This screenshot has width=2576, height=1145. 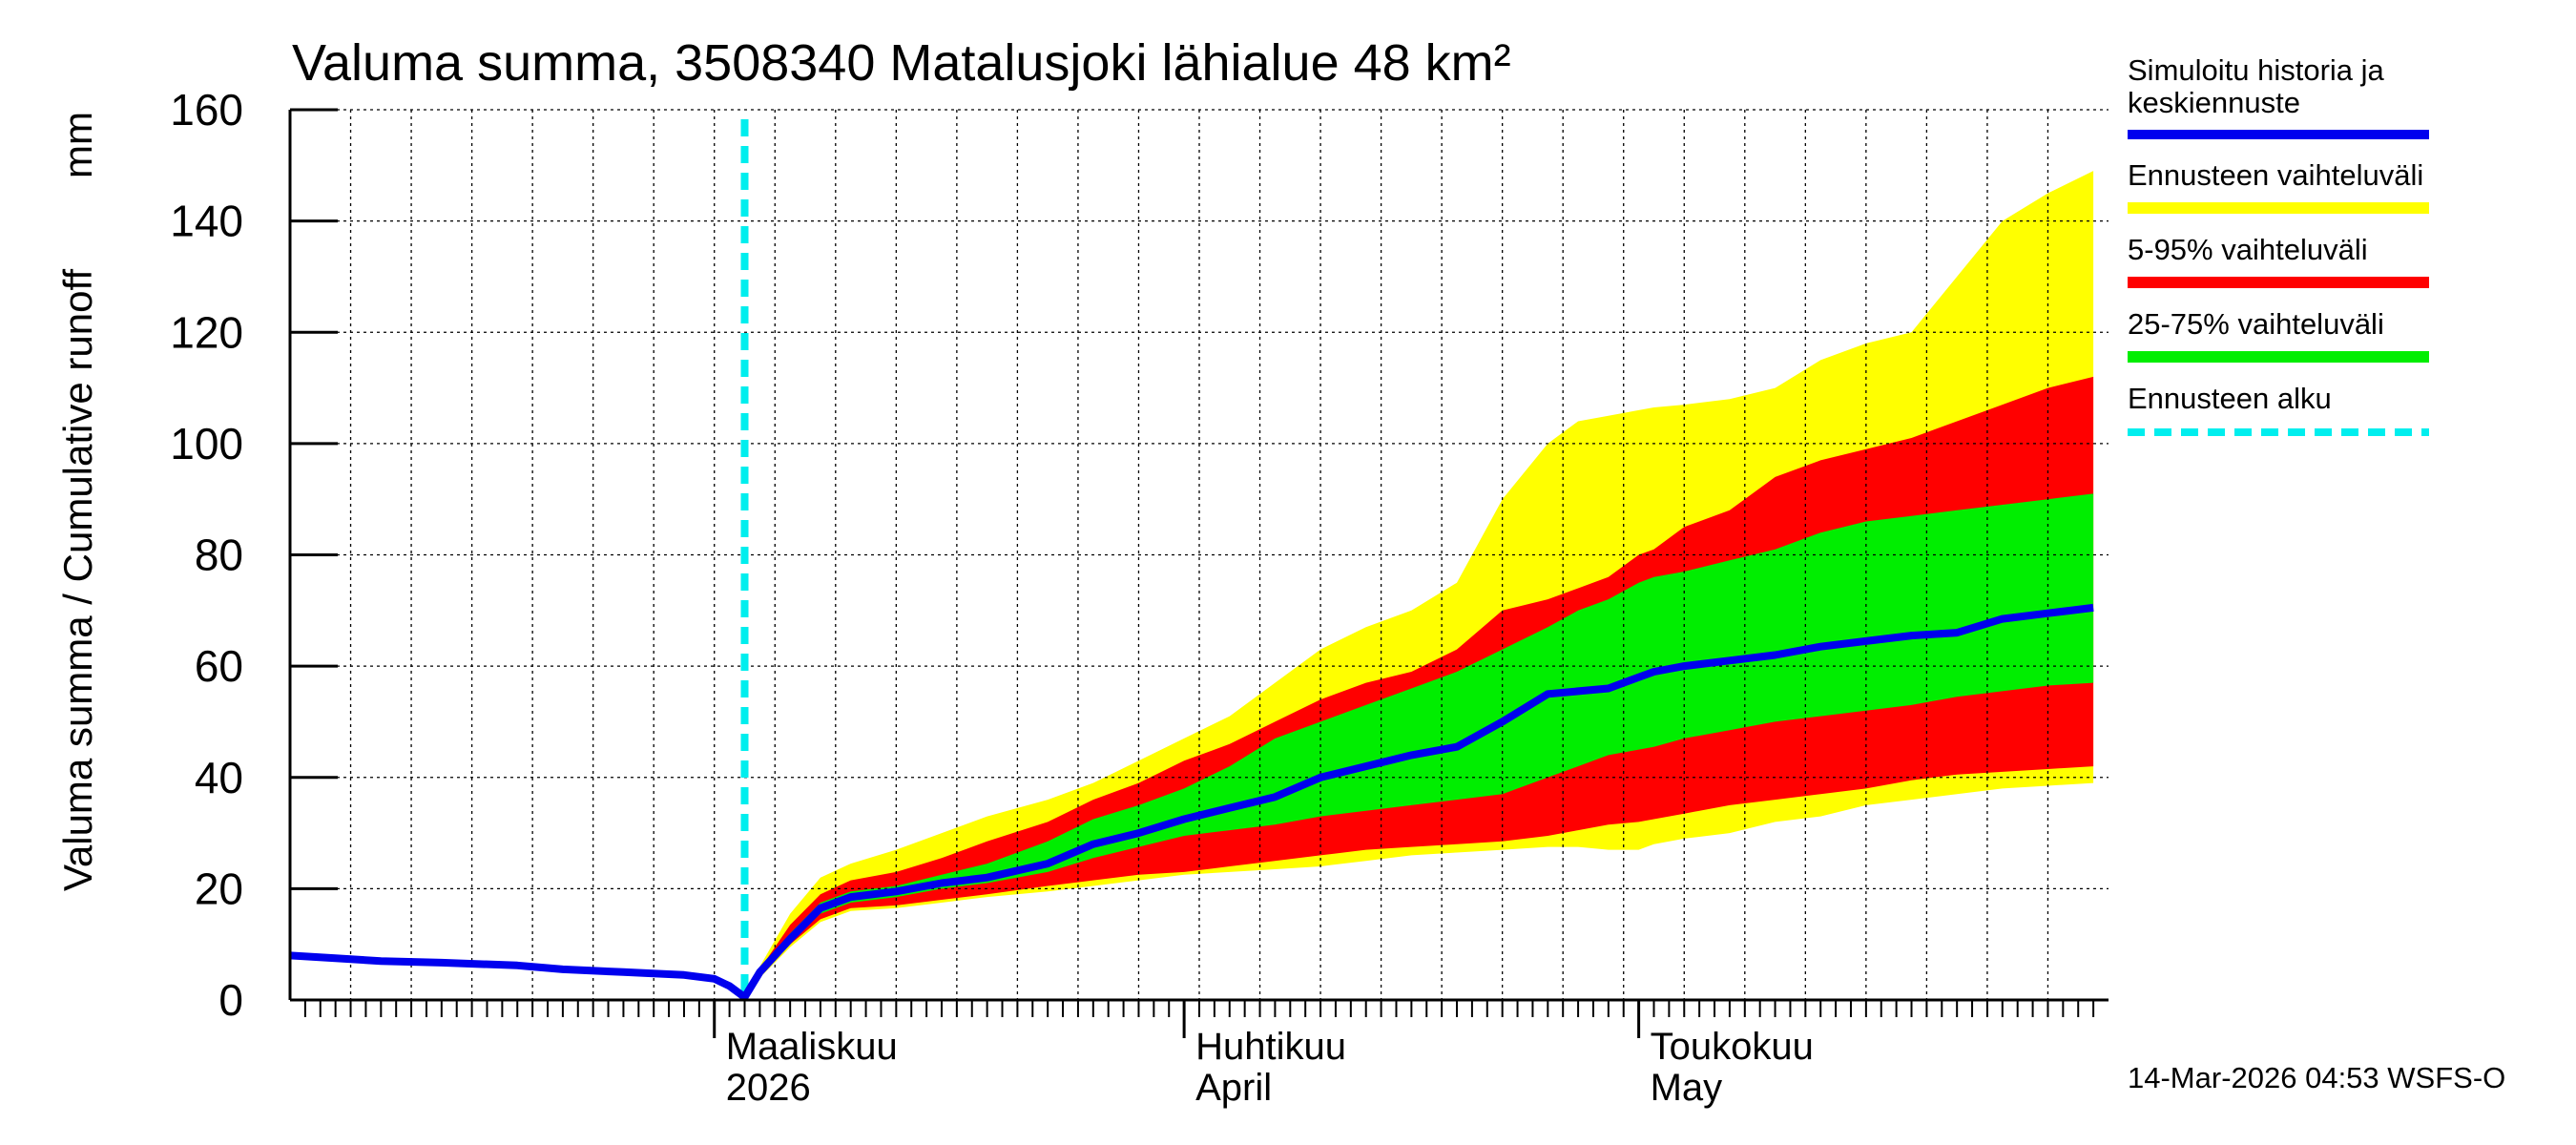 I want to click on month-year-may: May, so click(x=1687, y=1088).